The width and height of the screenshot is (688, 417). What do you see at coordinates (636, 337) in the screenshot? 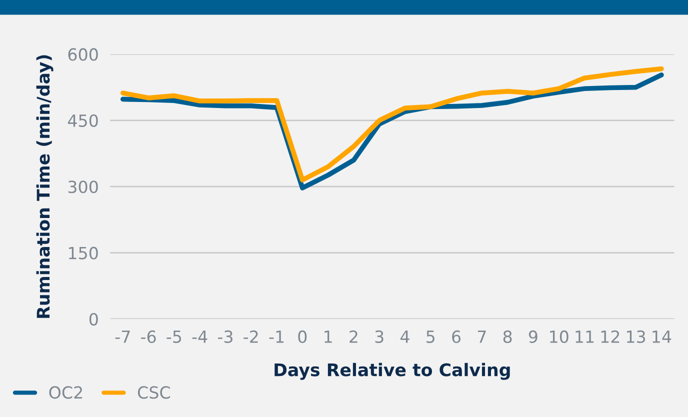
I see `x-tick-label: 13` at bounding box center [636, 337].